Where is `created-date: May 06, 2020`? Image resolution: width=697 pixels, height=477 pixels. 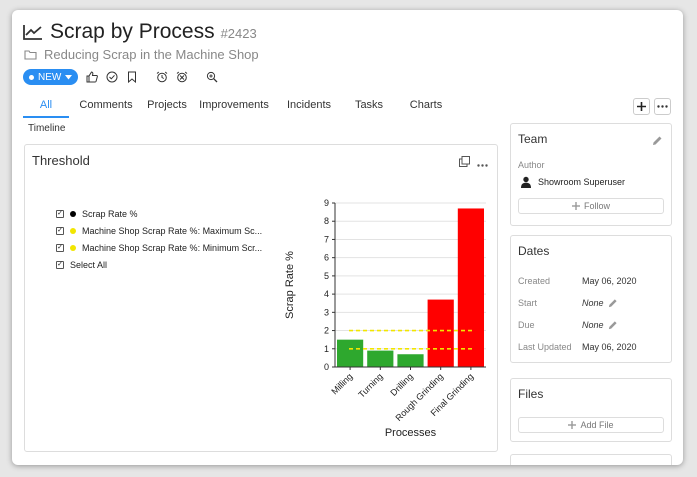 created-date: May 06, 2020 is located at coordinates (609, 281).